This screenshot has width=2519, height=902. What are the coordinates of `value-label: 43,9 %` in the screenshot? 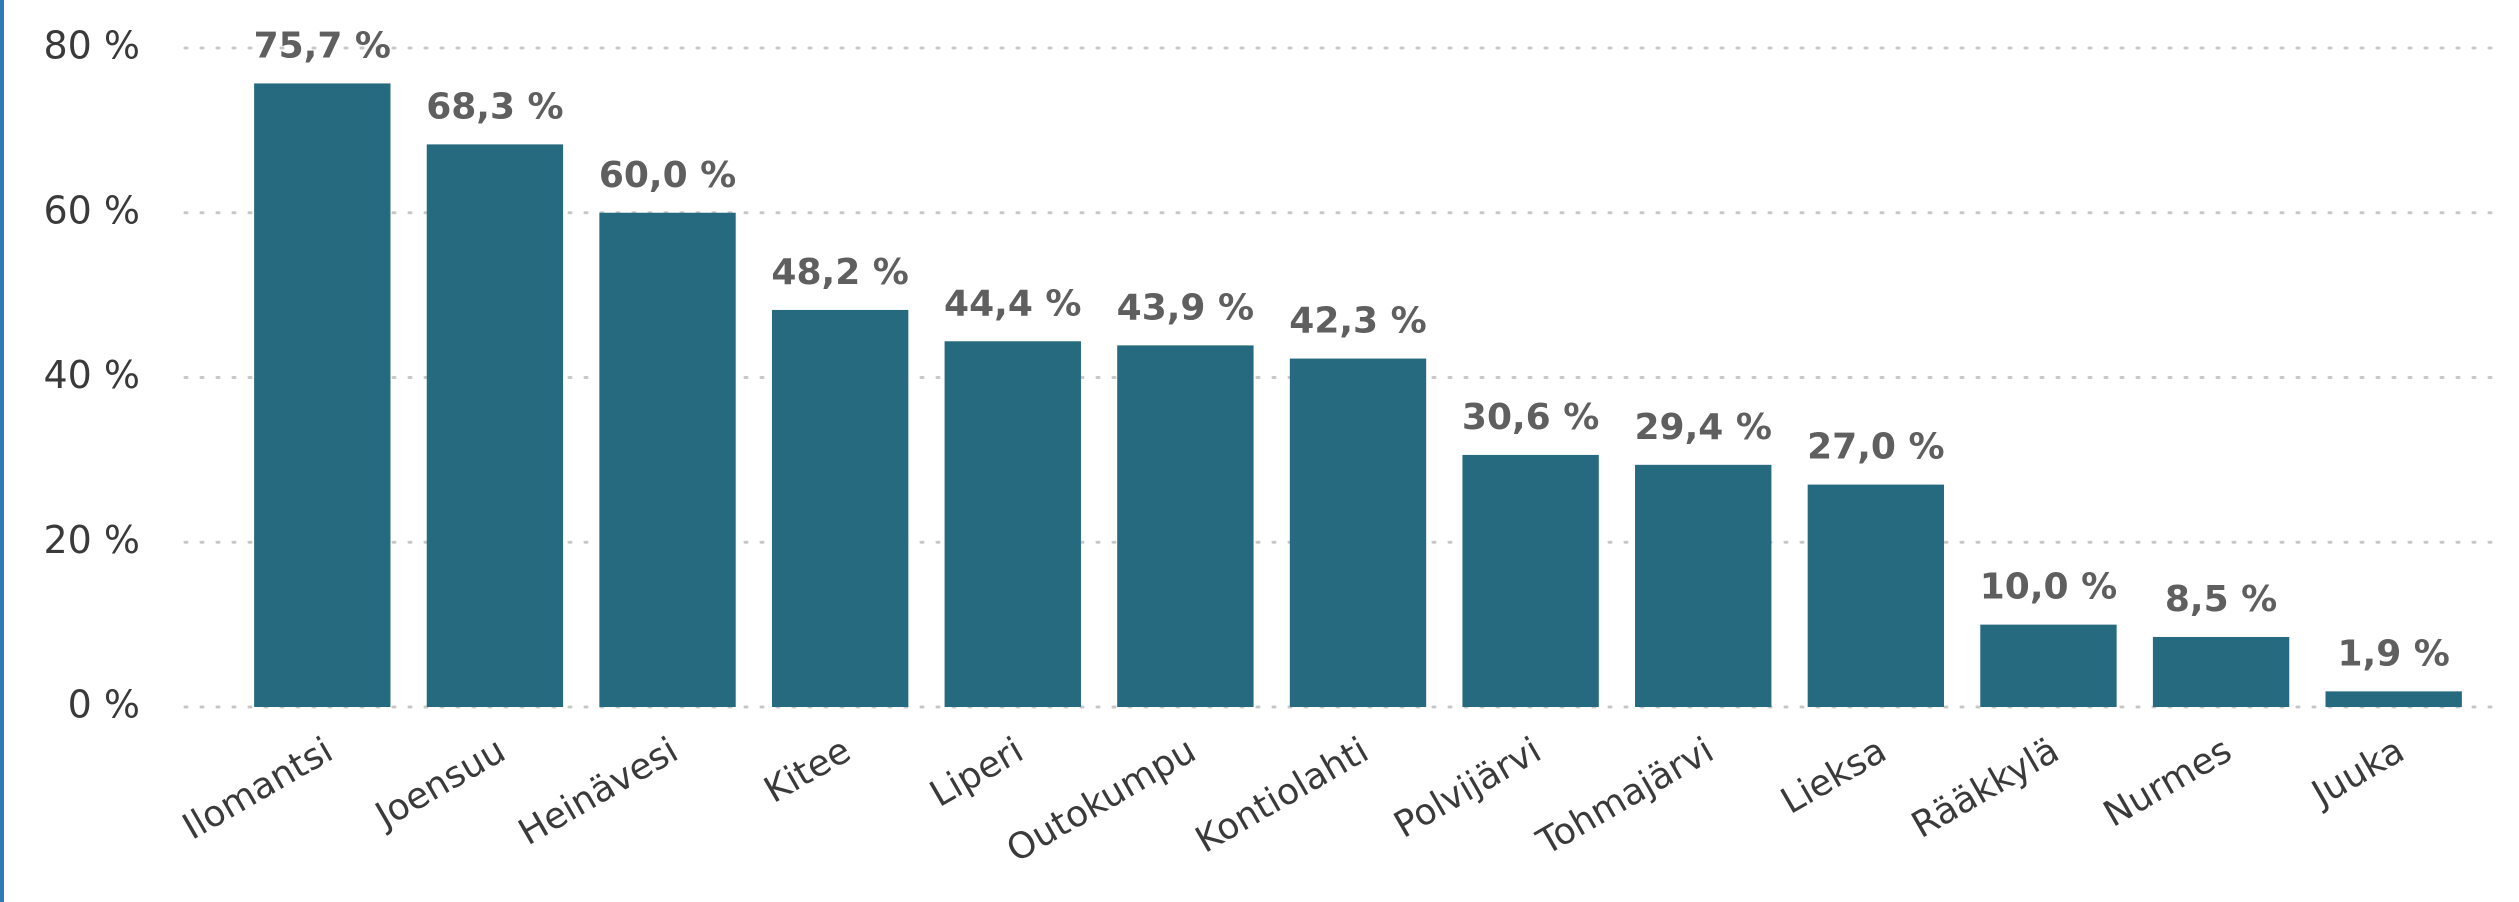 It's located at (1185, 307).